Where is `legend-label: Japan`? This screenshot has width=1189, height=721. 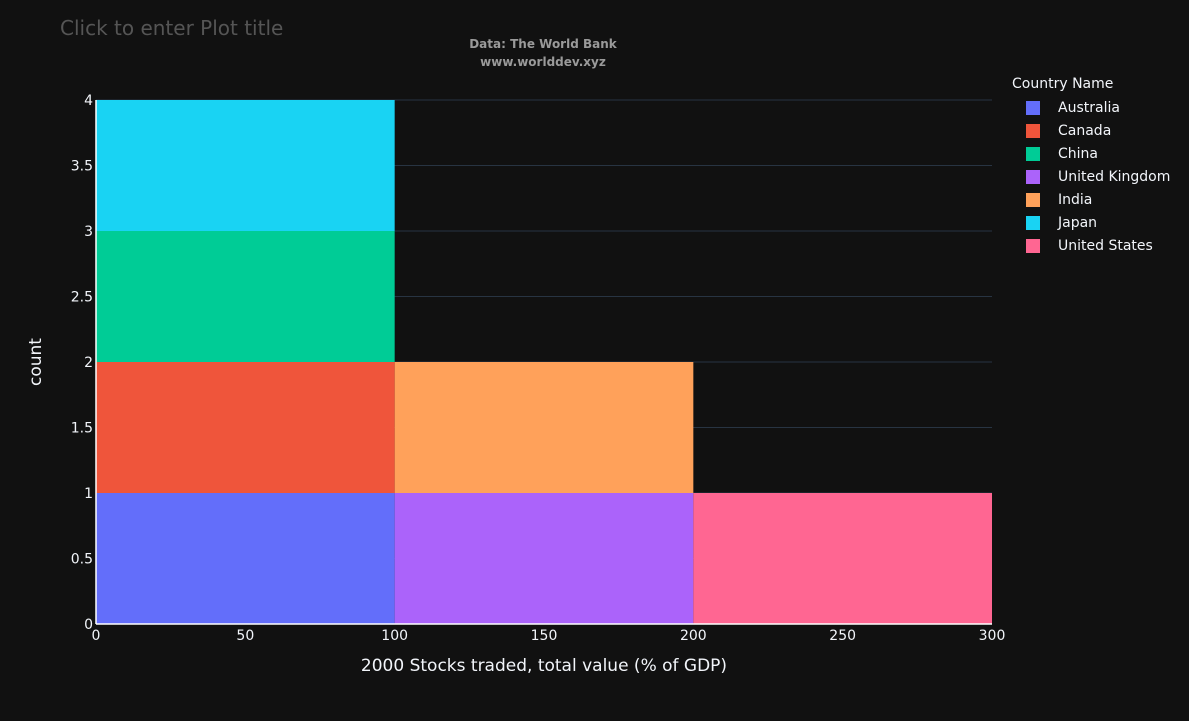 legend-label: Japan is located at coordinates (1078, 222).